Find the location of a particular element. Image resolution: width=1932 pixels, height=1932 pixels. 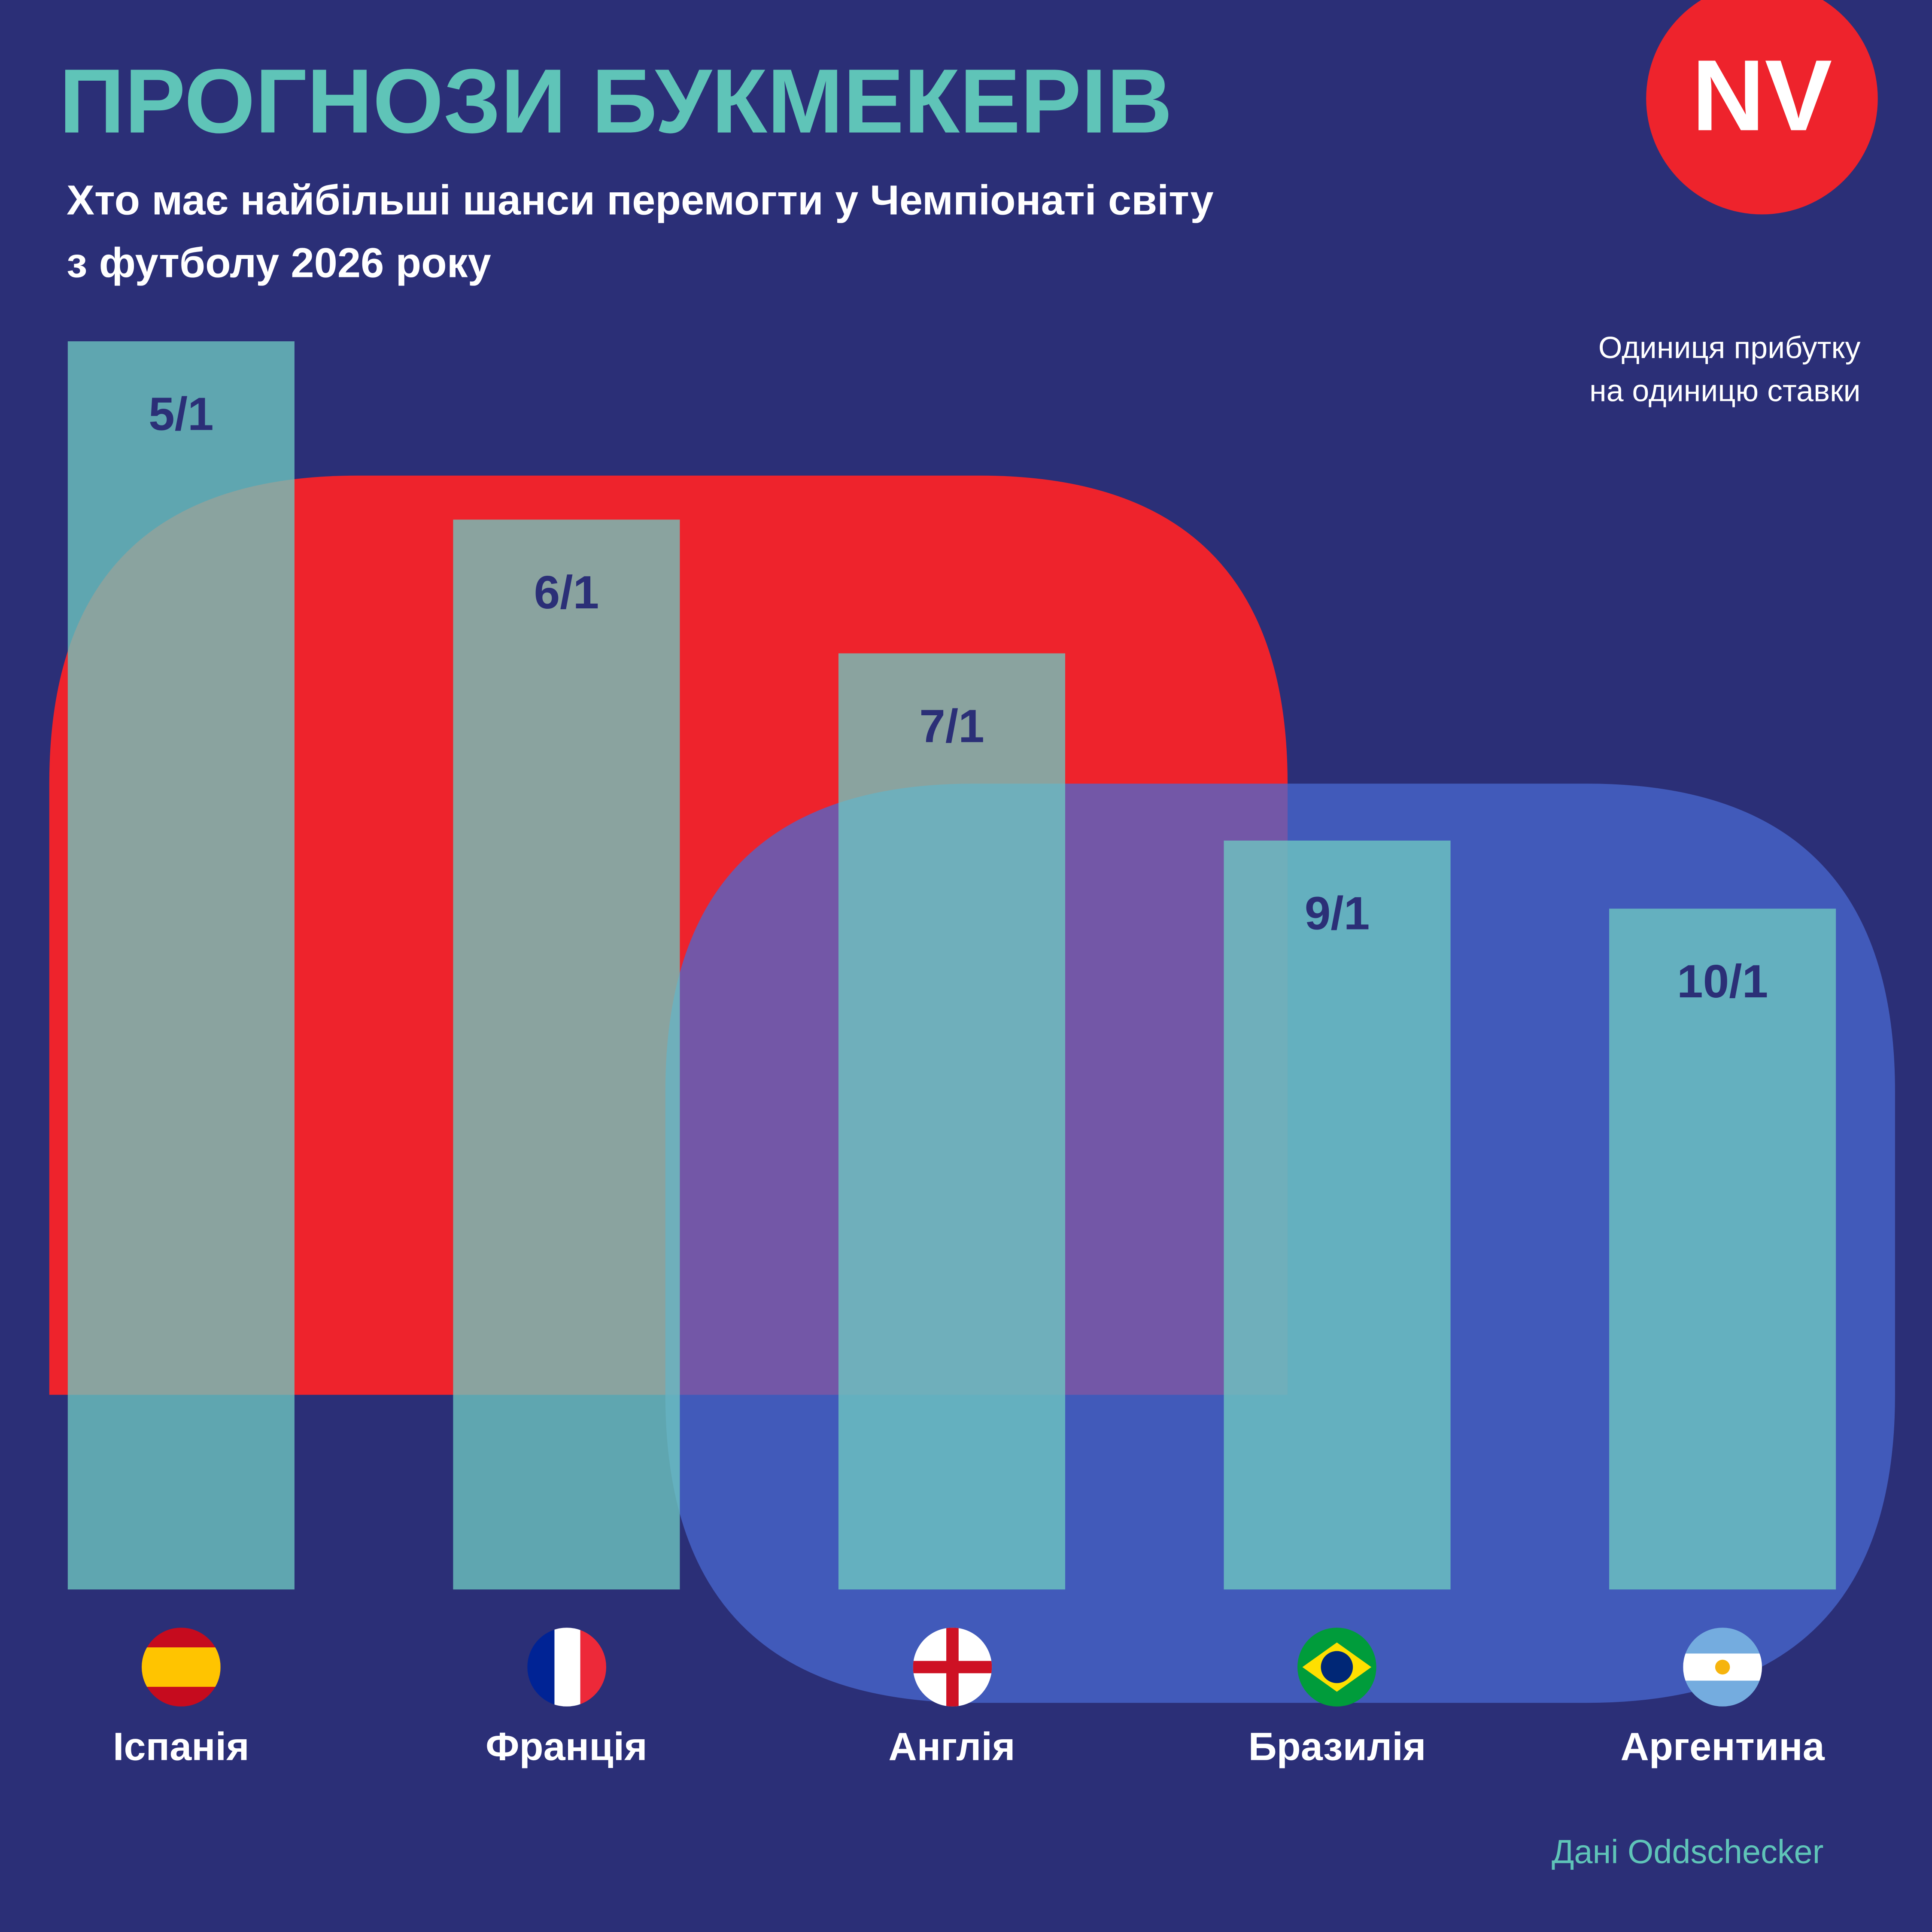

unit-note: Одиниця прибутку is located at coordinates (1729, 348).